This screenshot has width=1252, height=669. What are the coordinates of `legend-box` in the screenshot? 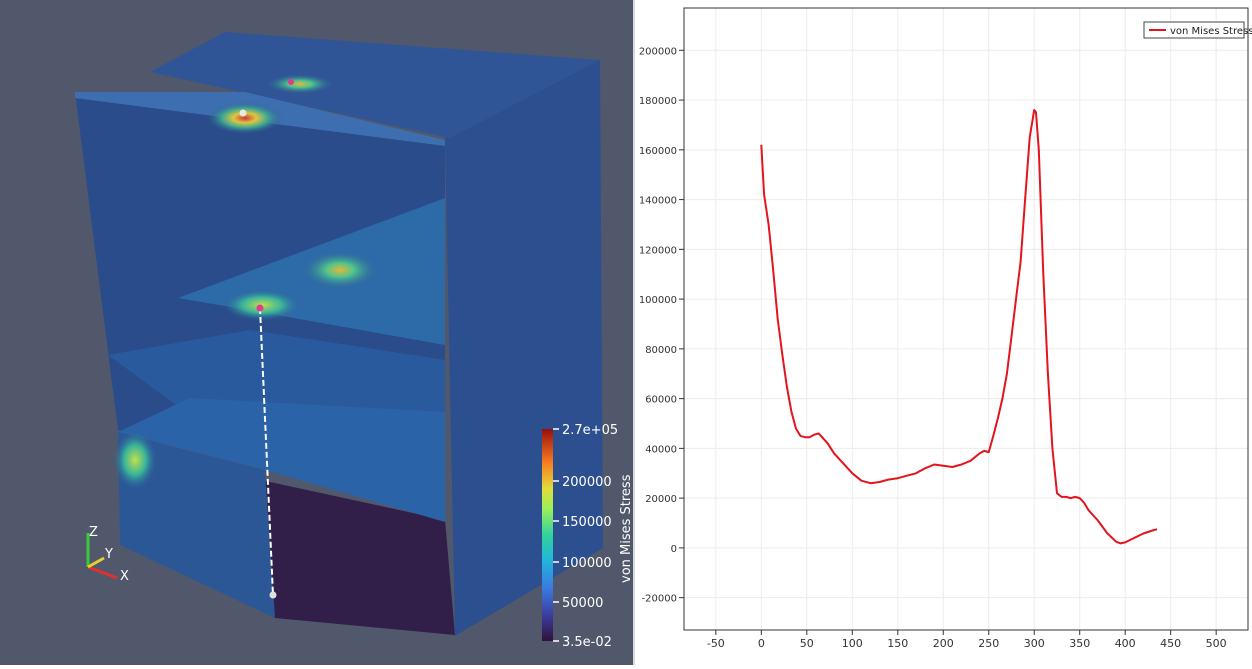 It's located at (1194, 30).